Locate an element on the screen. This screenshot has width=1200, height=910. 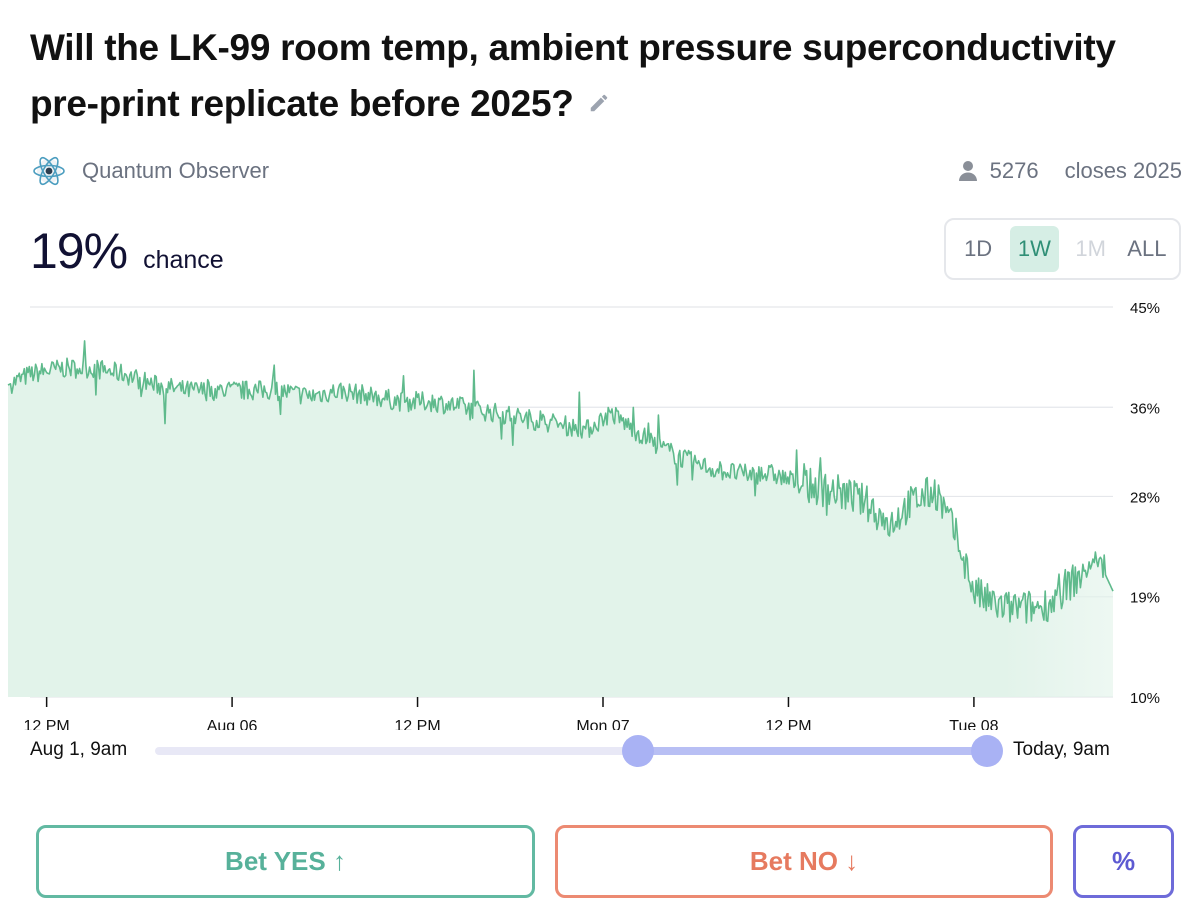
pencil-icon is located at coordinates (599, 102).